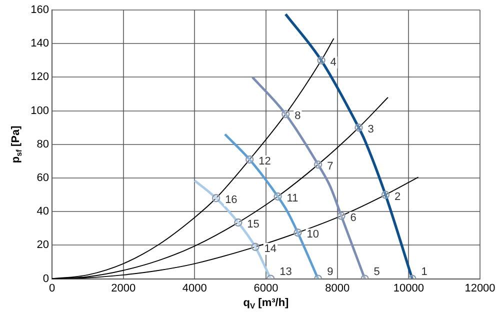 The height and width of the screenshot is (322, 500). What do you see at coordinates (39, 10) in the screenshot?
I see `y-tick-label: 160` at bounding box center [39, 10].